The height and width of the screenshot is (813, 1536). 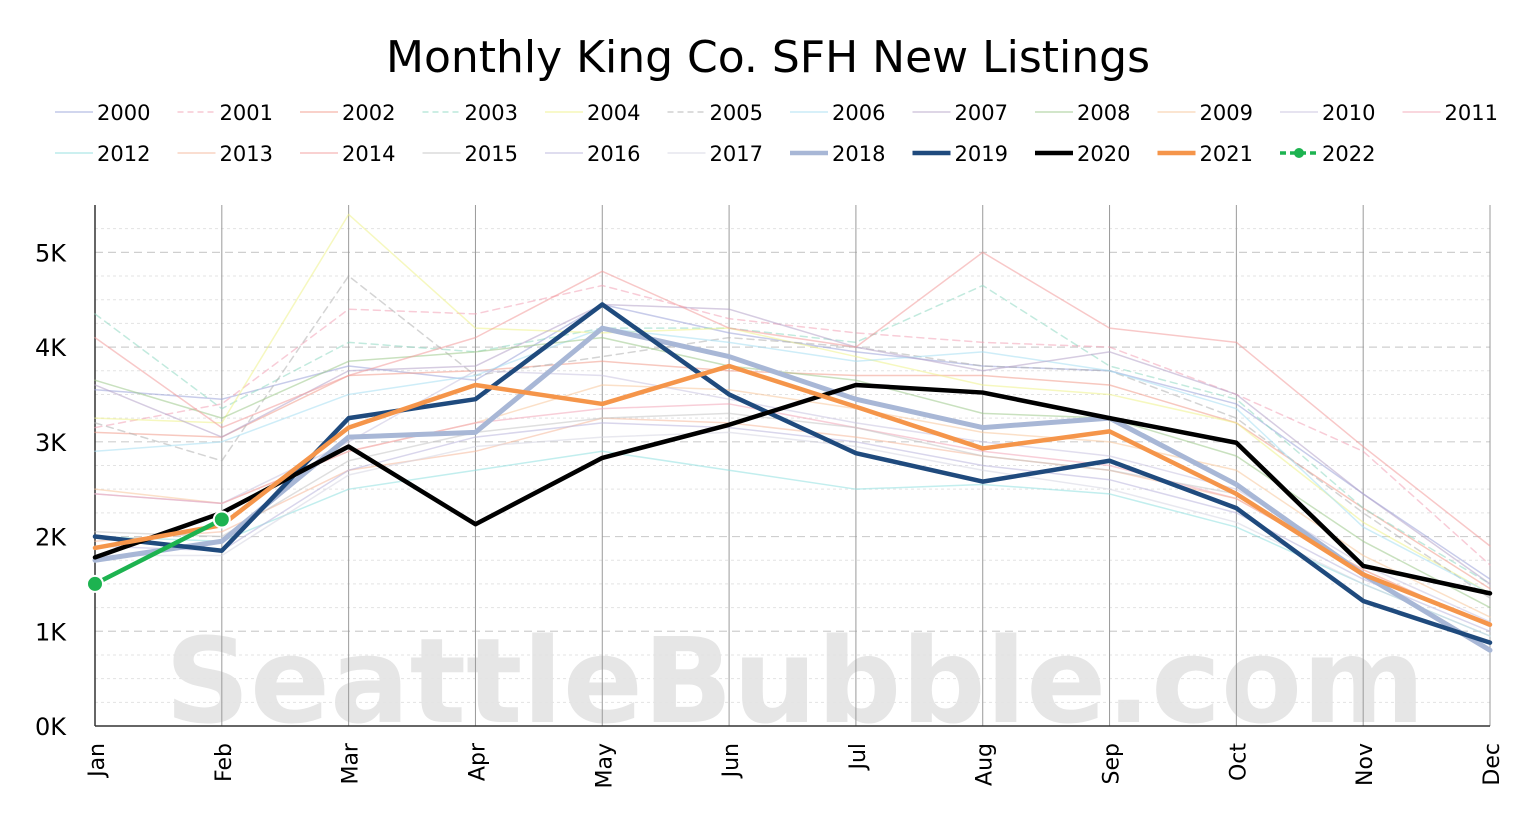 I want to click on legend-item-2020: 2020, so click(x=1082, y=154).